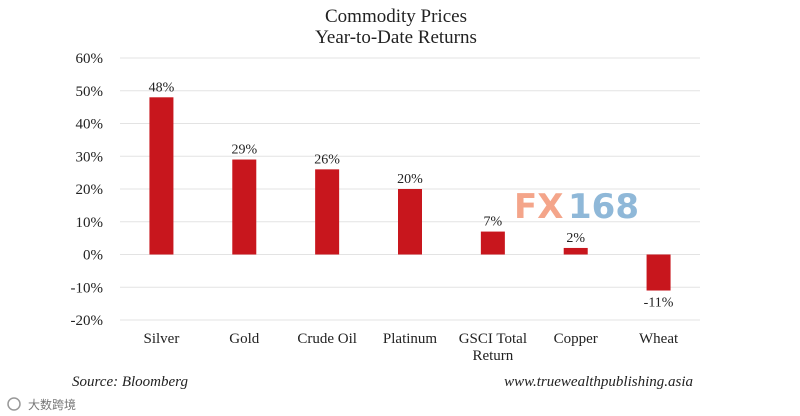  What do you see at coordinates (244, 150) in the screenshot?
I see `data-label: 29%` at bounding box center [244, 150].